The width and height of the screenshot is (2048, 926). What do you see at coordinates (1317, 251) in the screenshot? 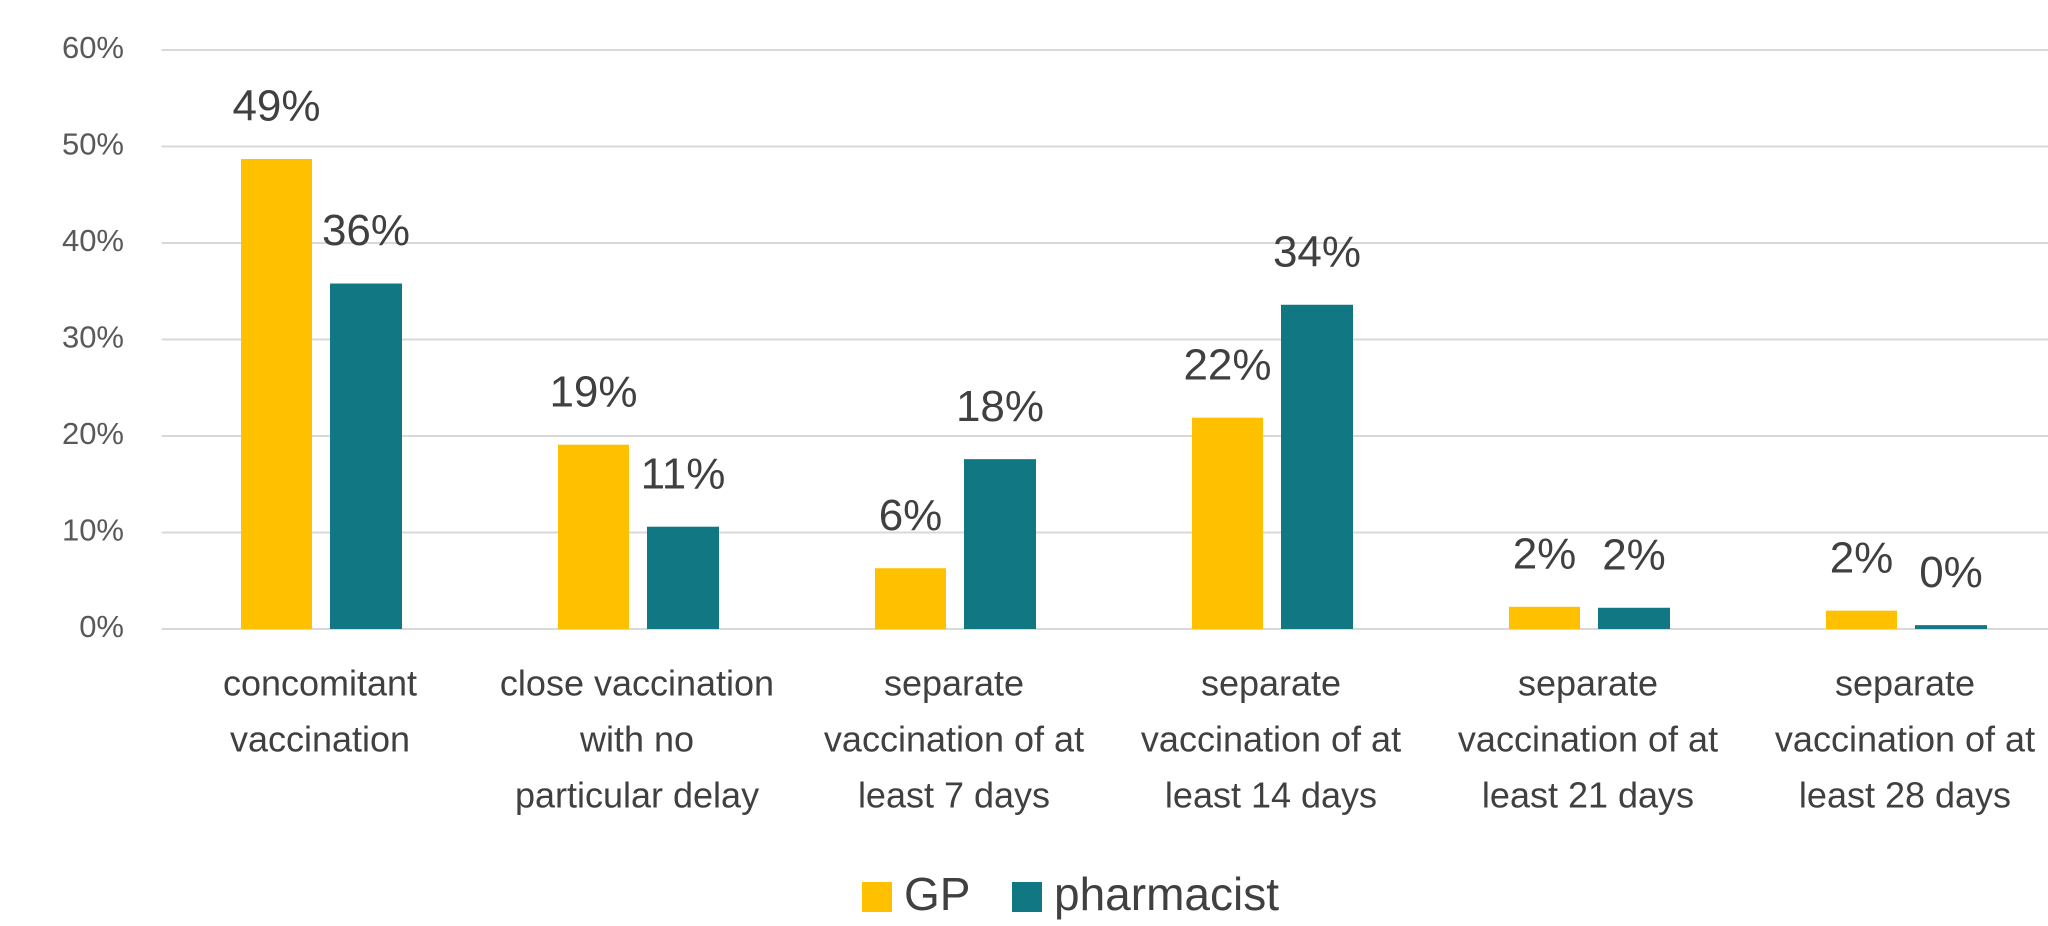
I see `data-label: 34%` at bounding box center [1317, 251].